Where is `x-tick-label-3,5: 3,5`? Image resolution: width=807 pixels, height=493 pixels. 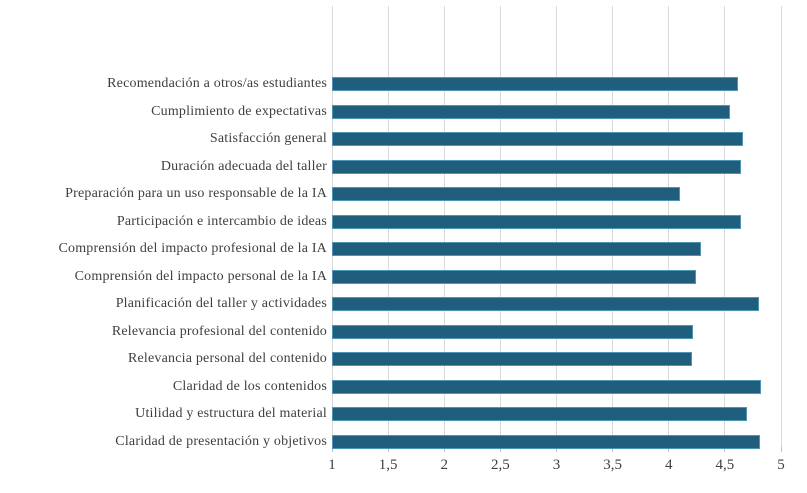 x-tick-label-3,5: 3,5 is located at coordinates (612, 465).